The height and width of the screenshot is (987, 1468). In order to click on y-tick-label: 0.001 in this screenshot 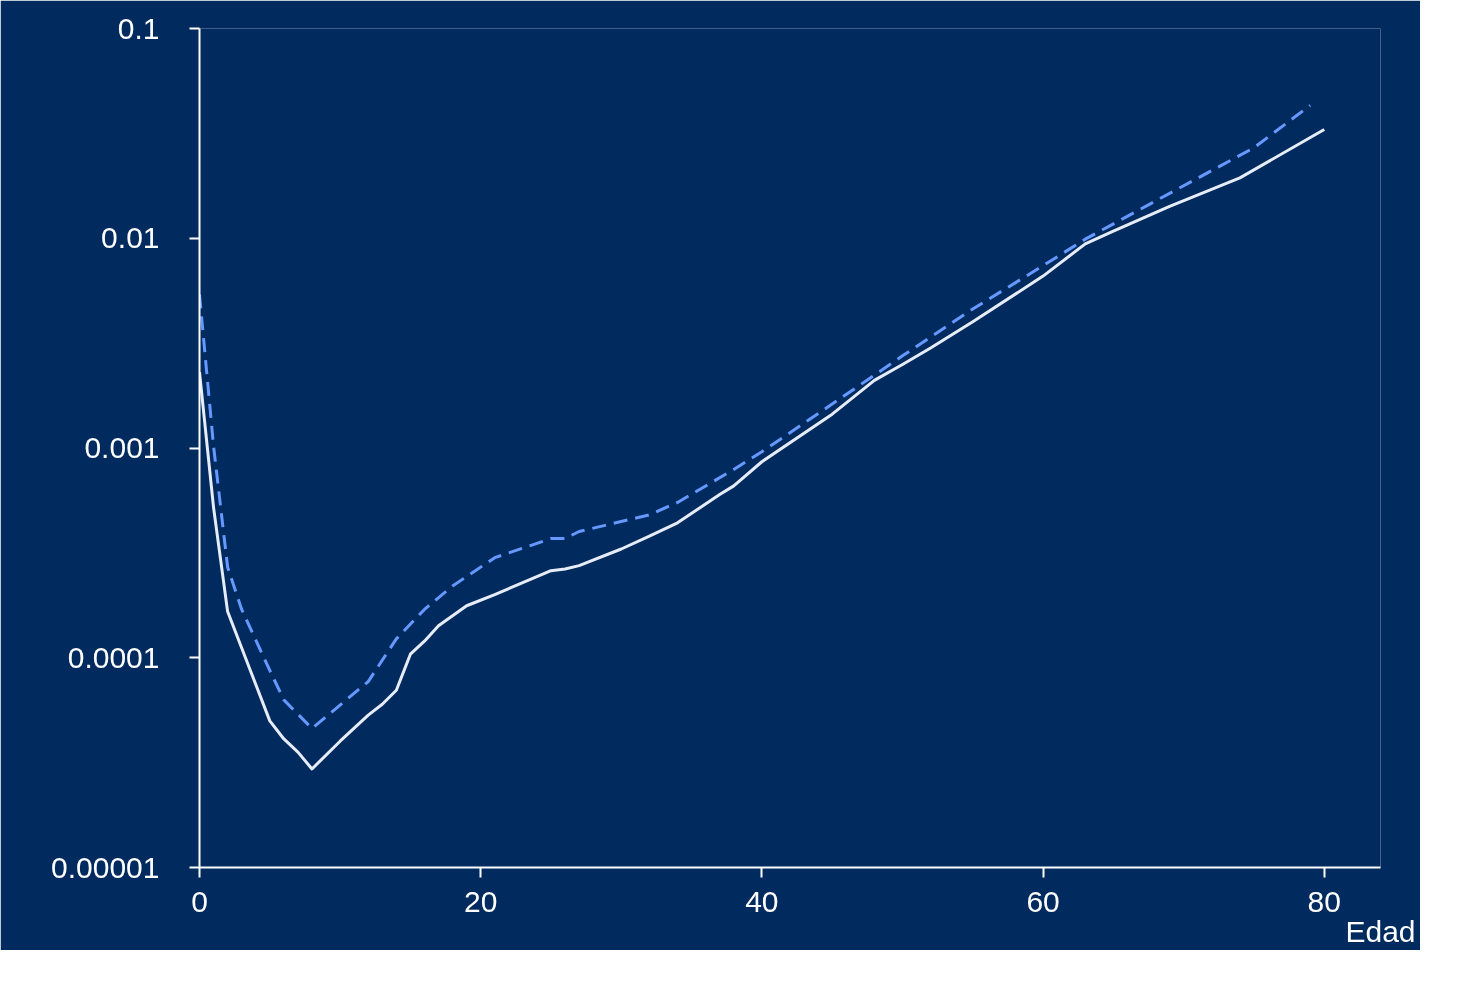, I will do `click(122, 447)`.